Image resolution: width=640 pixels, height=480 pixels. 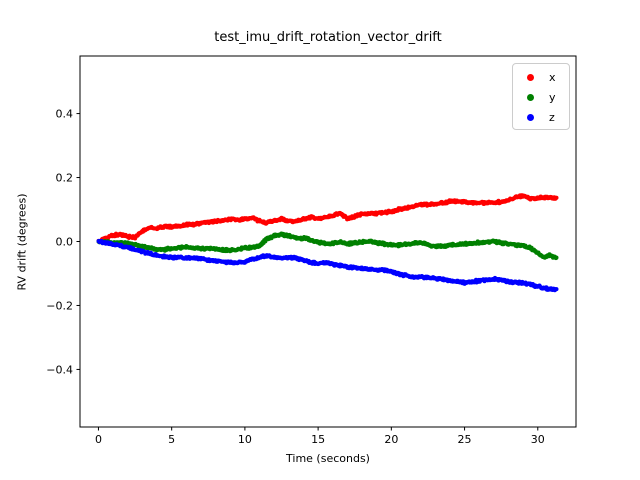 What do you see at coordinates (327, 265) in the screenshot?
I see `series-z` at bounding box center [327, 265].